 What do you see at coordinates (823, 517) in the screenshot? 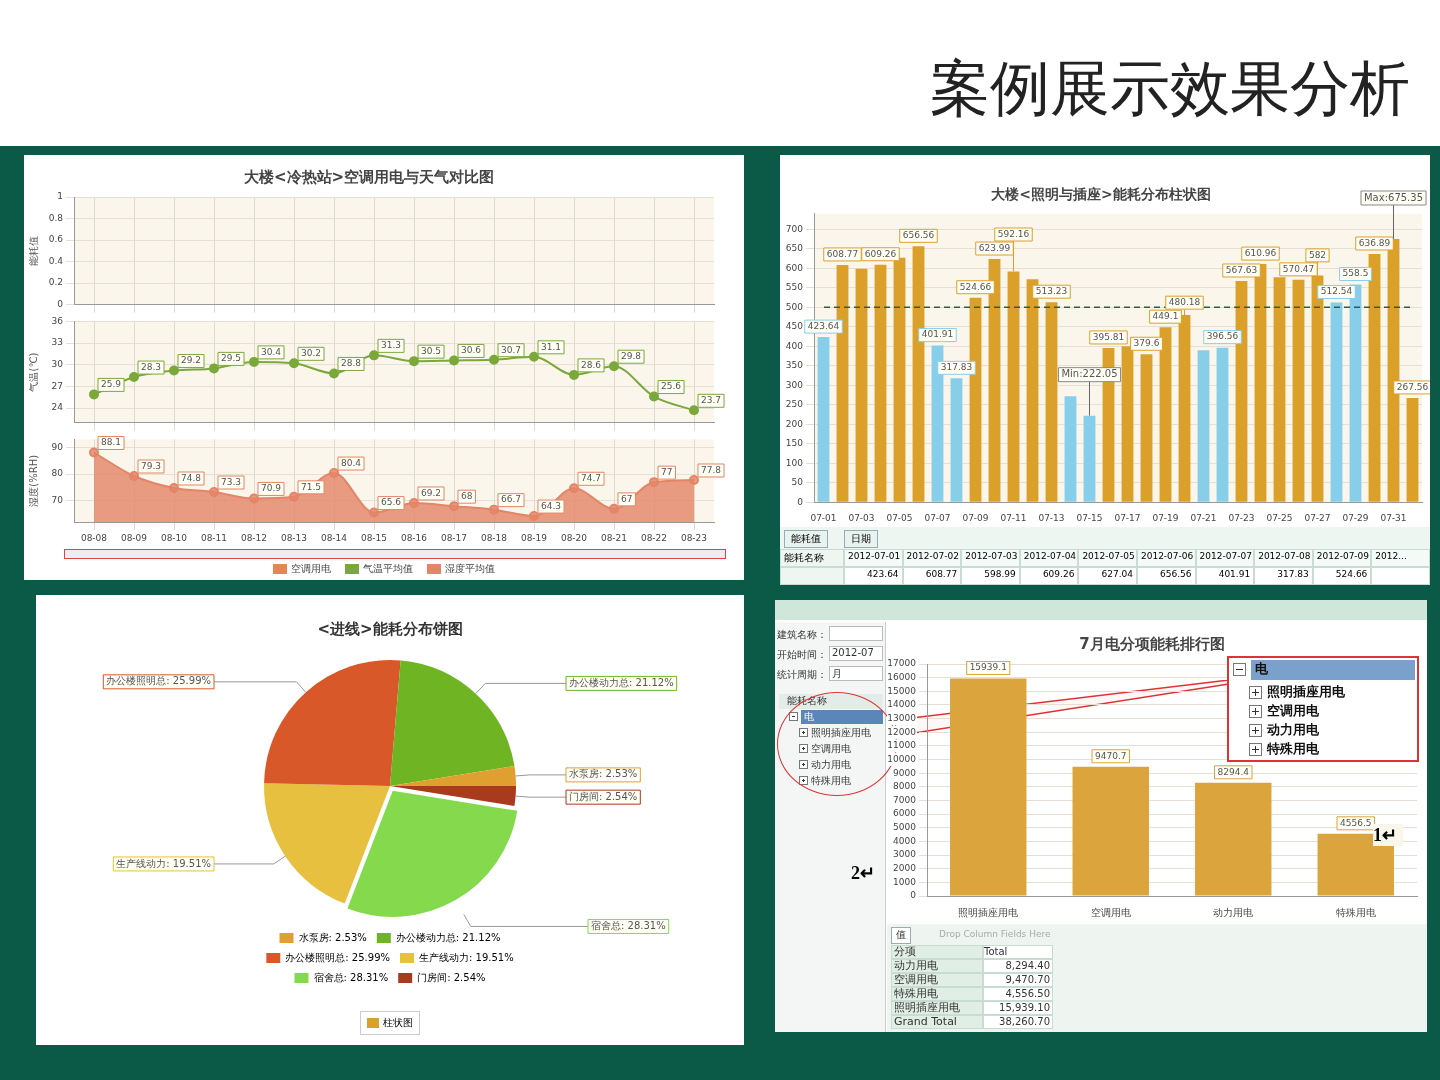
I see `x-tick-label: 07-01` at bounding box center [823, 517].